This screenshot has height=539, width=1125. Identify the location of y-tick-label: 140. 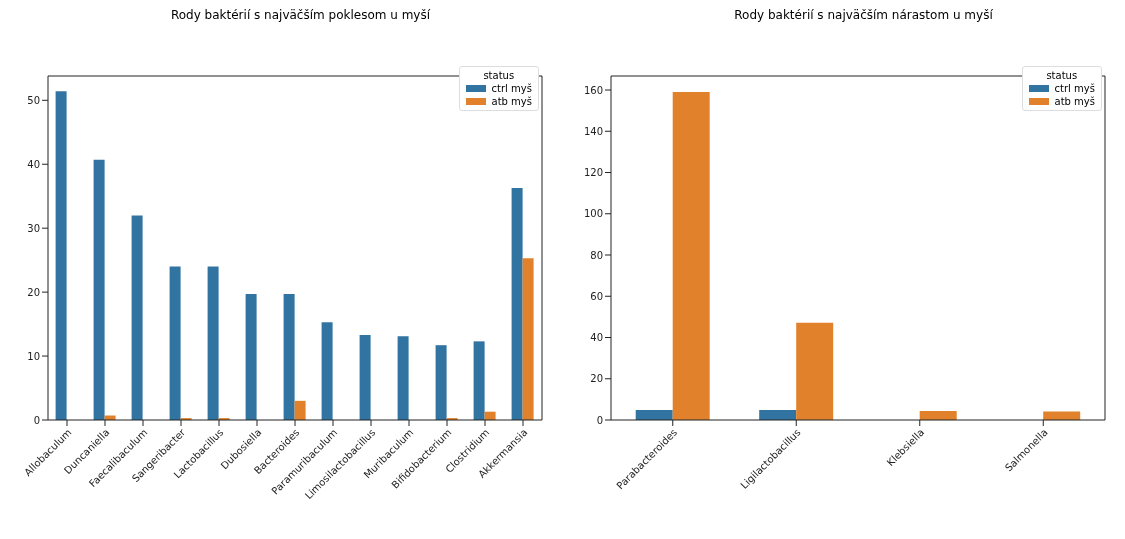
(593, 131).